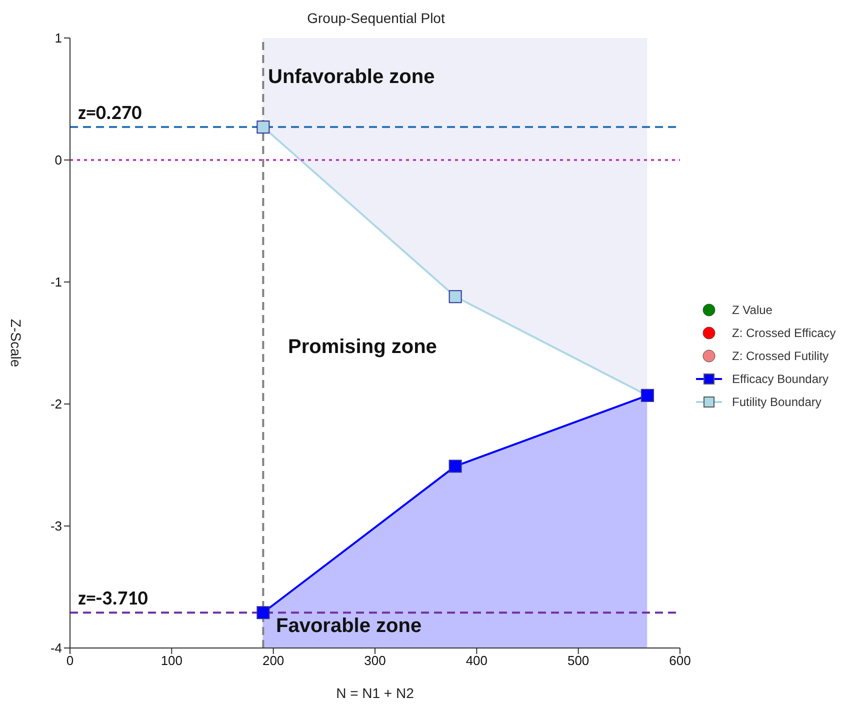 This screenshot has width=865, height=711. What do you see at coordinates (113, 598) in the screenshot?
I see `ref-line-label: z=-3.710` at bounding box center [113, 598].